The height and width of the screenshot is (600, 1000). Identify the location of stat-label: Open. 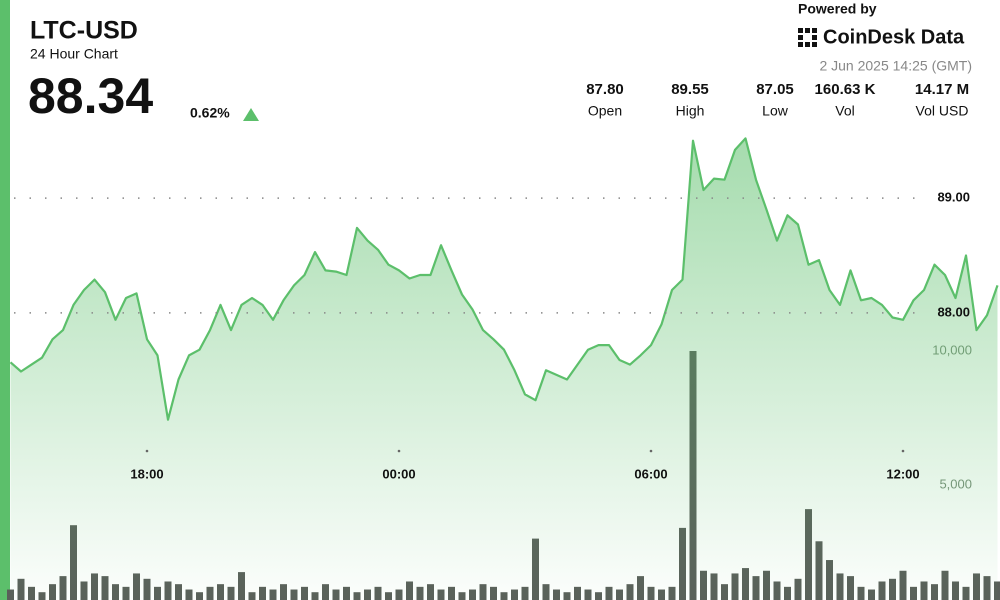
(605, 111).